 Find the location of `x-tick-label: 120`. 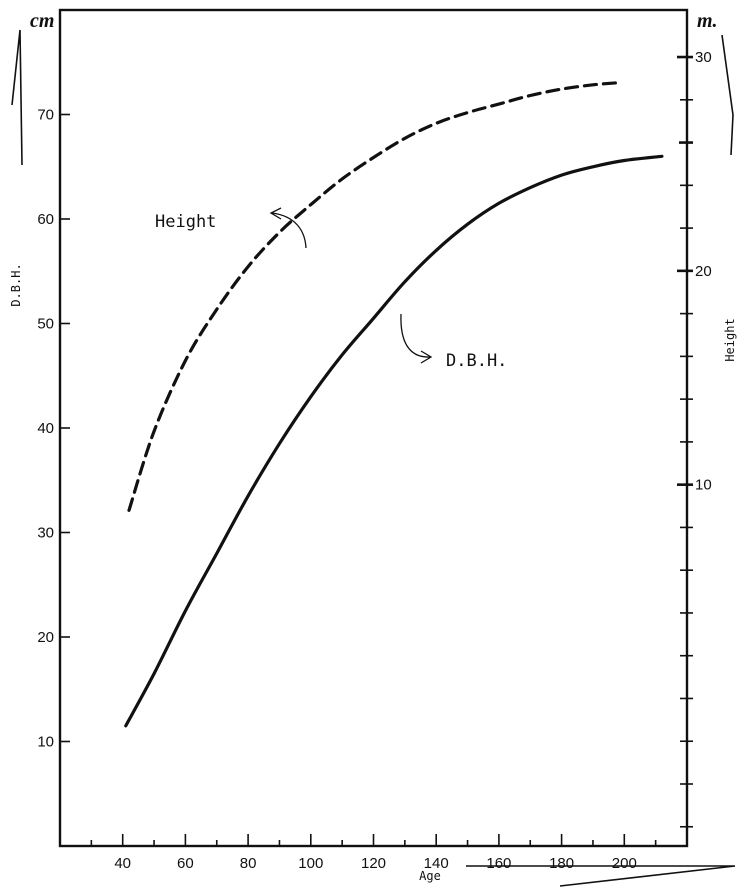

x-tick-label: 120 is located at coordinates (373, 863).